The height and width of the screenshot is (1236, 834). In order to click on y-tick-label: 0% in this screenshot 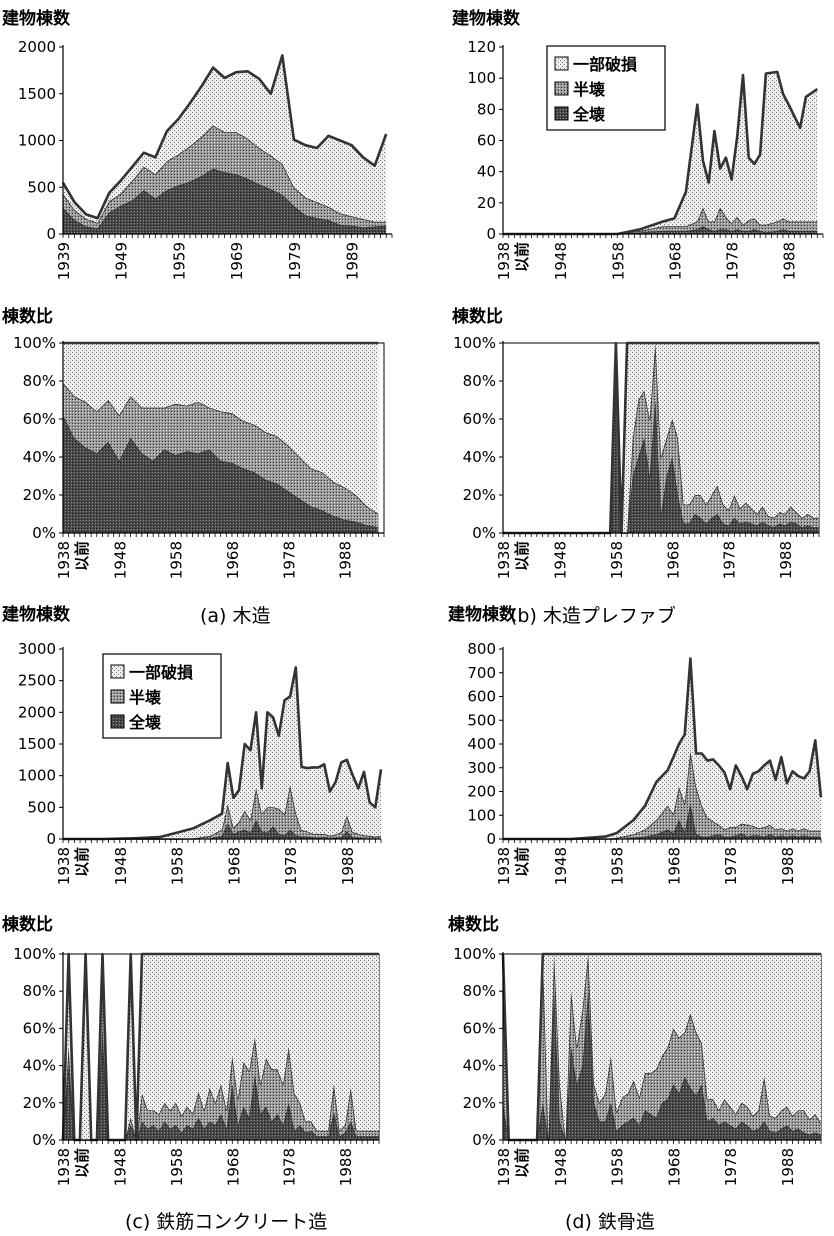, I will do `click(484, 1140)`.